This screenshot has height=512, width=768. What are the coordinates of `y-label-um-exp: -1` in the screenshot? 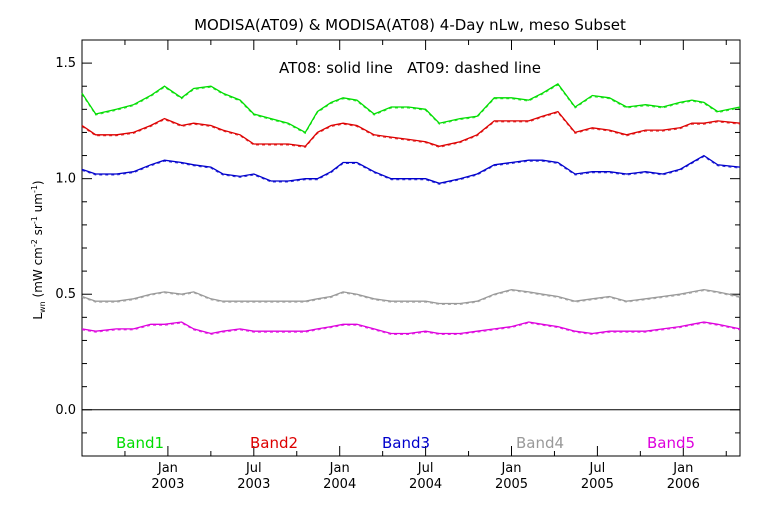 It's located at (34, 189).